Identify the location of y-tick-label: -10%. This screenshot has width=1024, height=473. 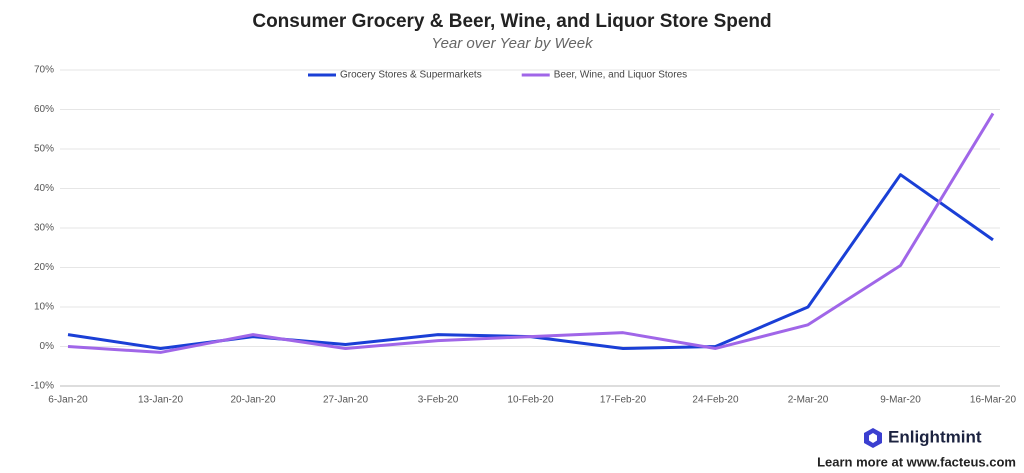
(42, 386).